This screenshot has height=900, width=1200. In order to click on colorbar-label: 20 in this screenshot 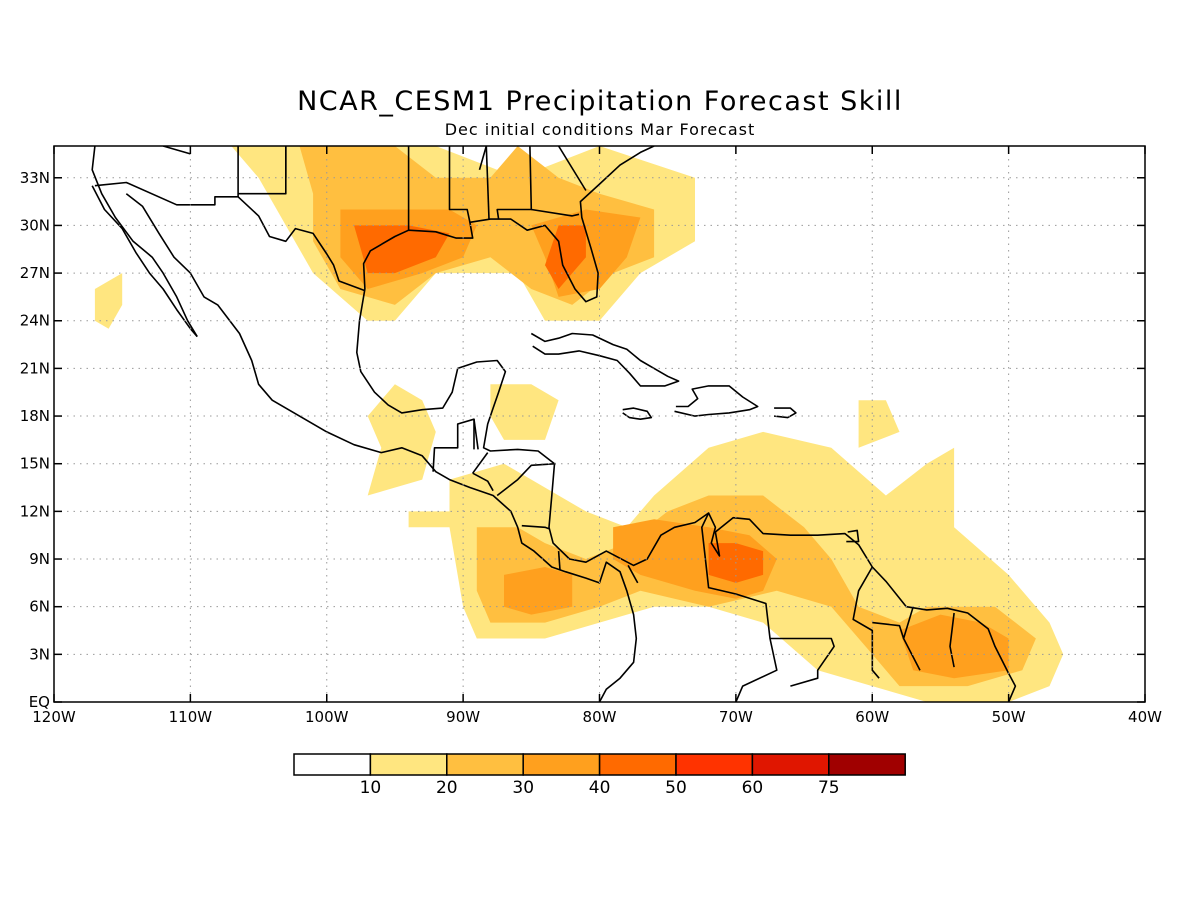, I will do `click(447, 788)`.